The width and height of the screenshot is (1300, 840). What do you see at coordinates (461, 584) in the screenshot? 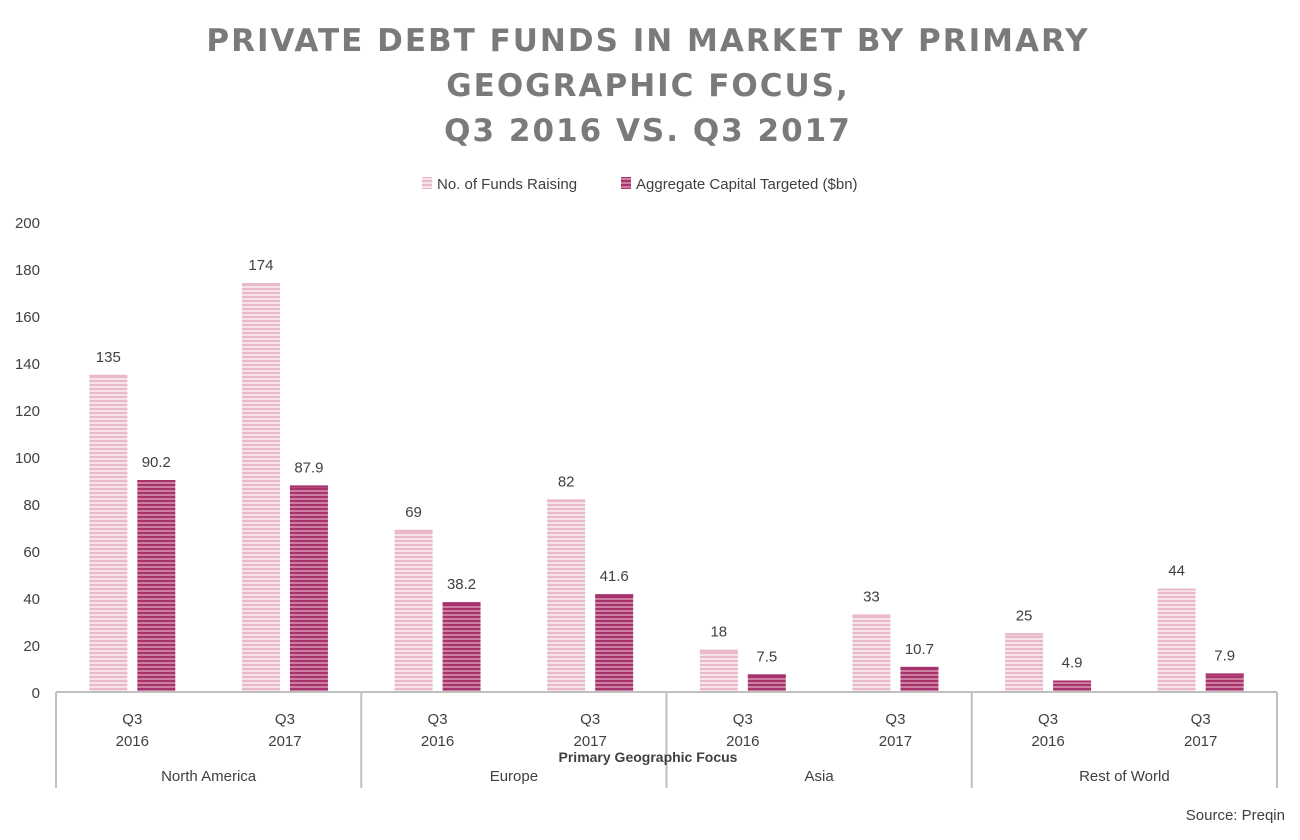
I see `data-label-capital: 38.2` at bounding box center [461, 584].